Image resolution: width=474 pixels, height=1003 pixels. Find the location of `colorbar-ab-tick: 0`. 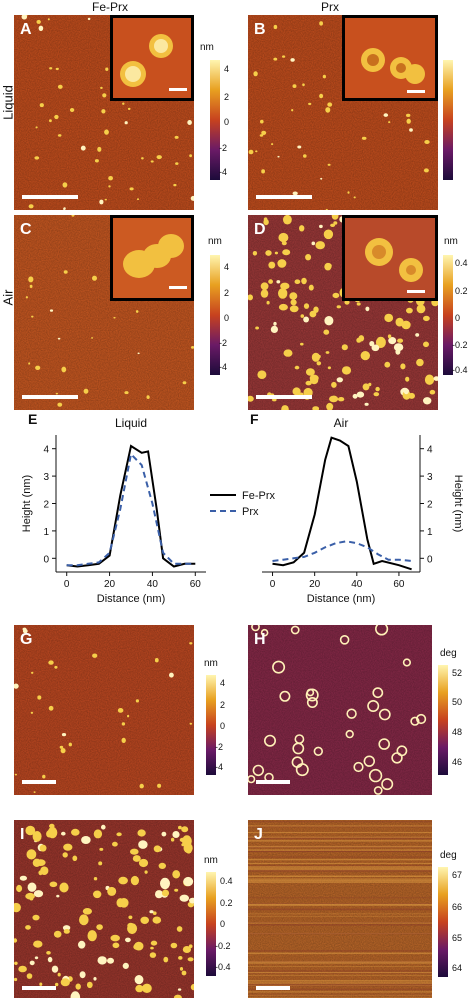

colorbar-ab-tick: 0 is located at coordinates (227, 122).